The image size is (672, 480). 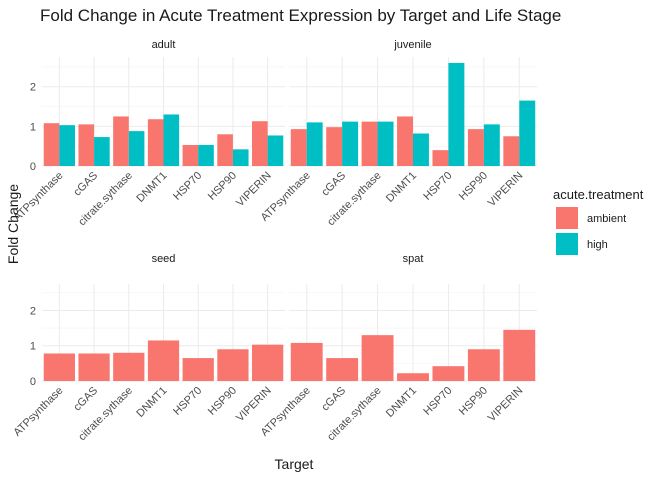 I want to click on bar-juvenile-high-cGAS, so click(x=350, y=143).